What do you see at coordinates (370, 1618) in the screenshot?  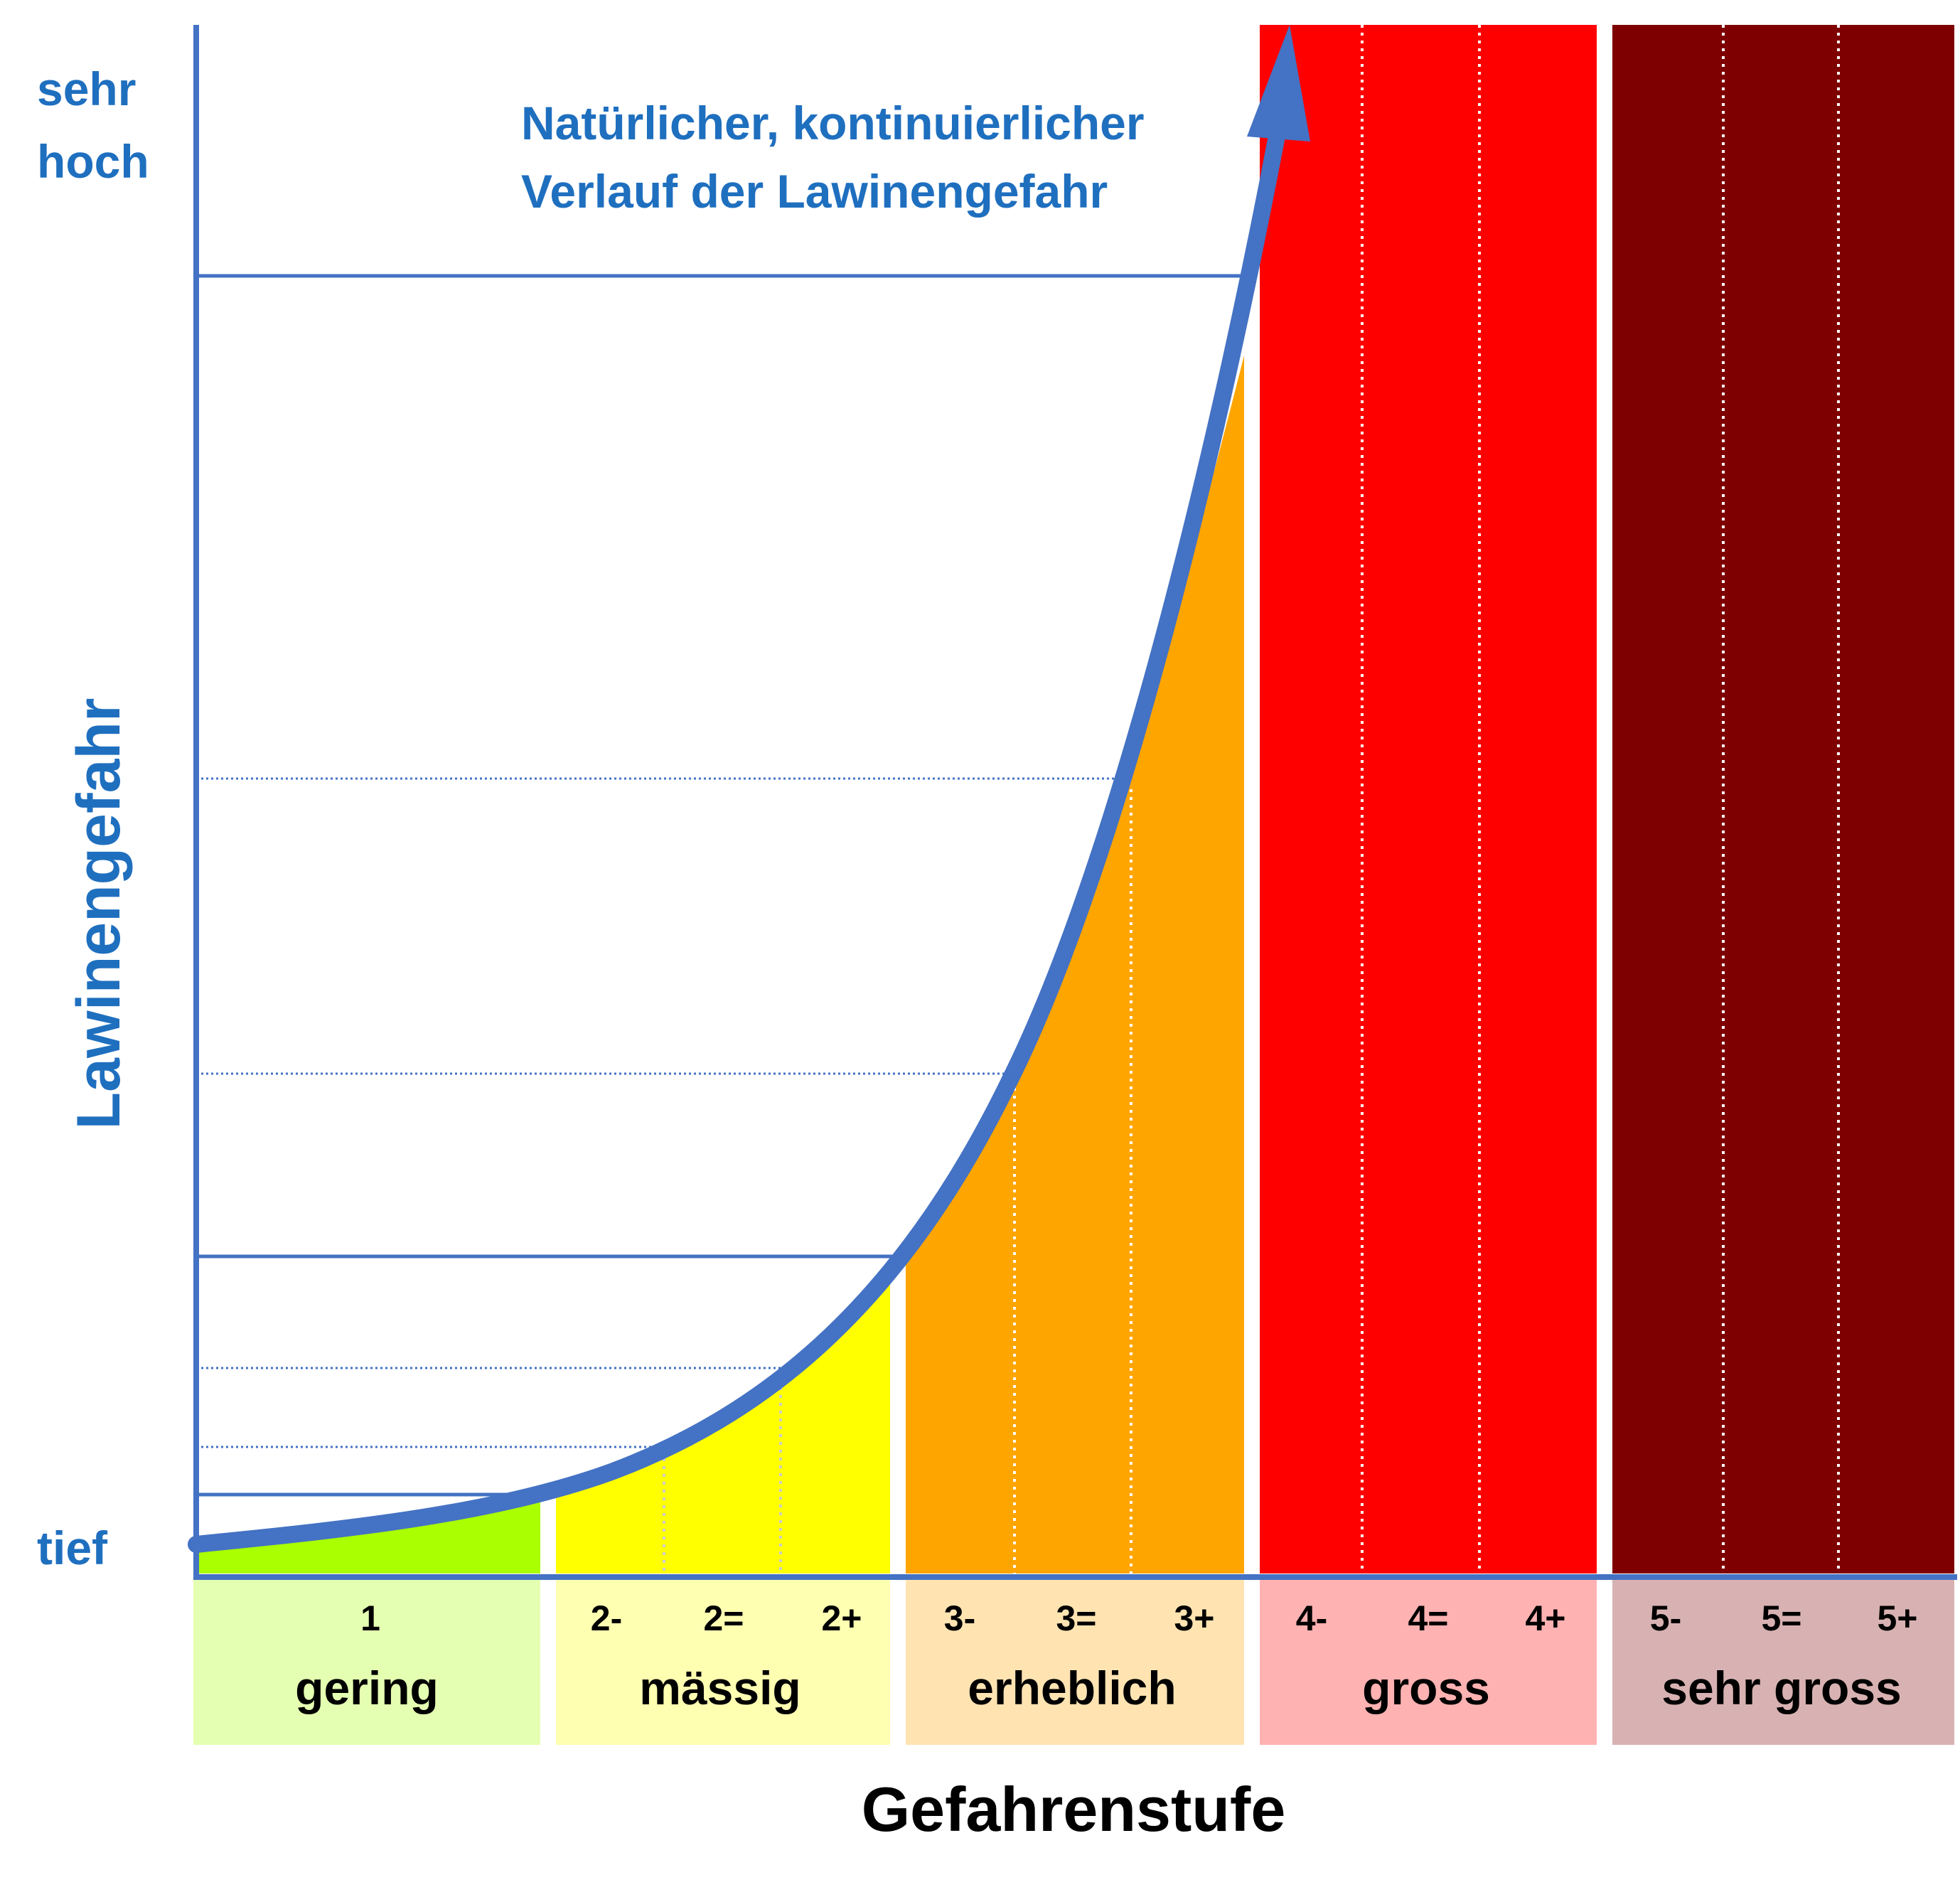 I see `sublevel-label-1: 1` at bounding box center [370, 1618].